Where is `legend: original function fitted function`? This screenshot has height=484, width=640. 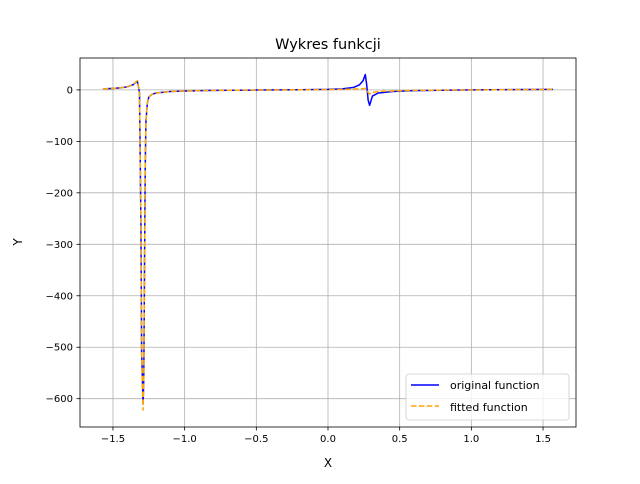 legend: original function fitted function is located at coordinates (487, 397).